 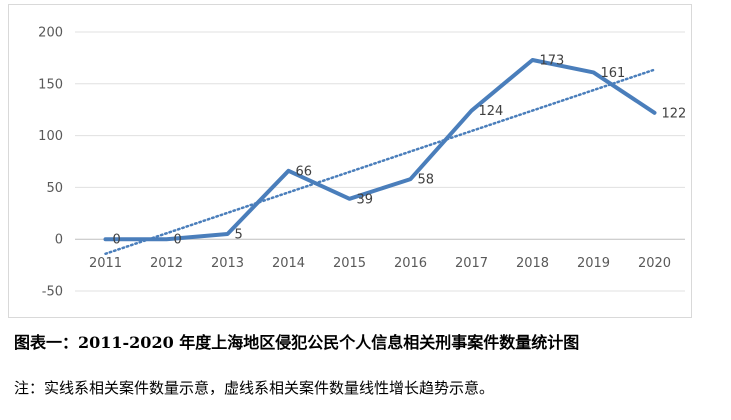 What do you see at coordinates (674, 113) in the screenshot?
I see `data-label: 122` at bounding box center [674, 113].